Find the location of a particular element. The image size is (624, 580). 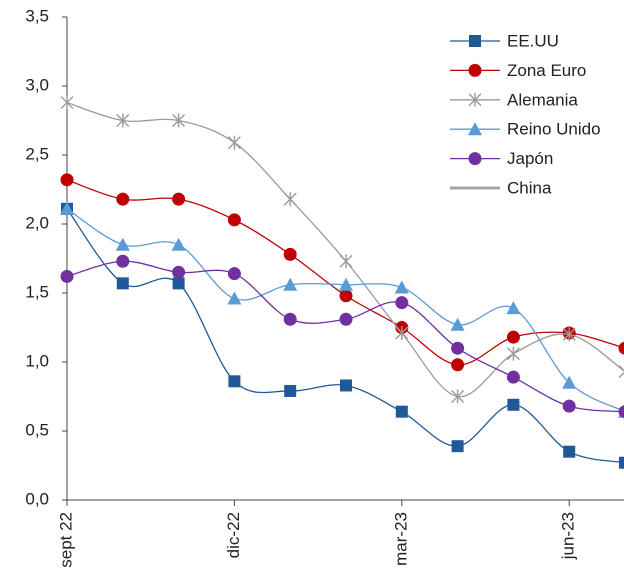

legend-label: Zona Euro is located at coordinates (546, 70).